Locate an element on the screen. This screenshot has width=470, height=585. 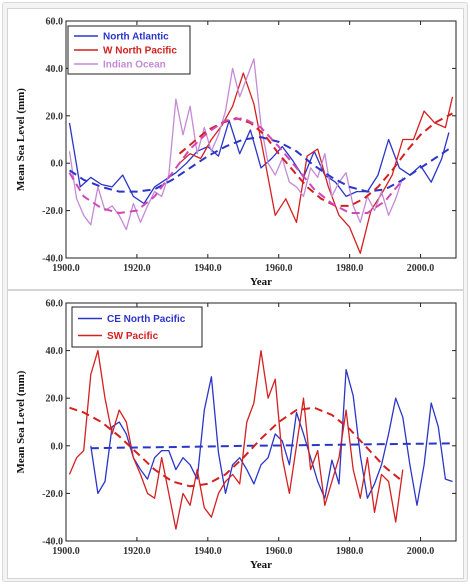
legend-label: Indian Ocean is located at coordinates (134, 65).